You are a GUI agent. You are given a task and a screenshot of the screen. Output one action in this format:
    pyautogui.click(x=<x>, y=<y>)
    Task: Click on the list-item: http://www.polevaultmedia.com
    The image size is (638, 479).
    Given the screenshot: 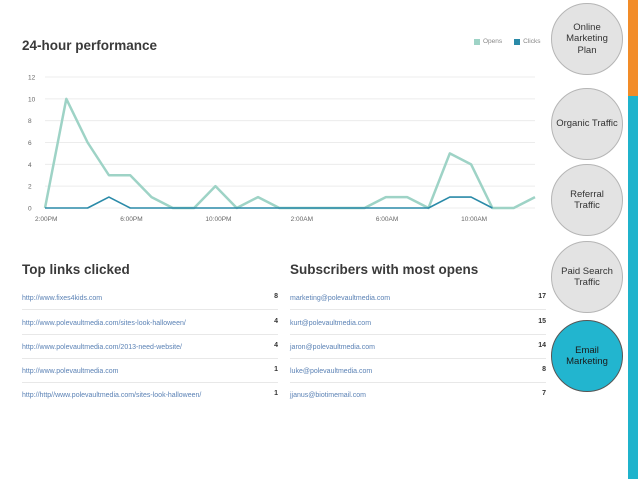 What is the action you would take?
    pyautogui.click(x=70, y=372)
    